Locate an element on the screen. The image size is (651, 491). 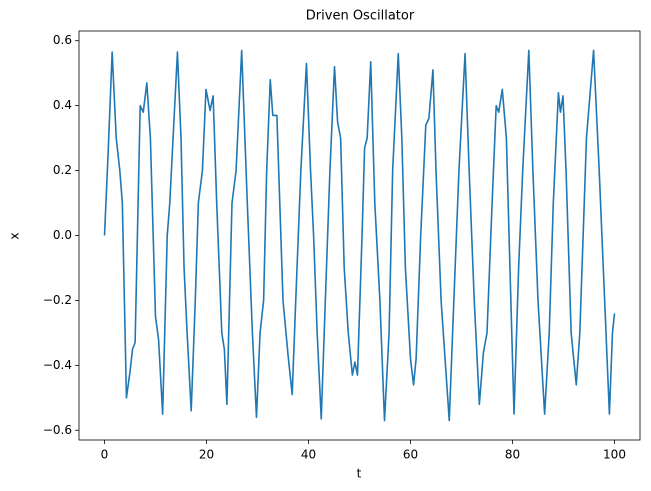
y-axis-label: x is located at coordinates (15, 235).